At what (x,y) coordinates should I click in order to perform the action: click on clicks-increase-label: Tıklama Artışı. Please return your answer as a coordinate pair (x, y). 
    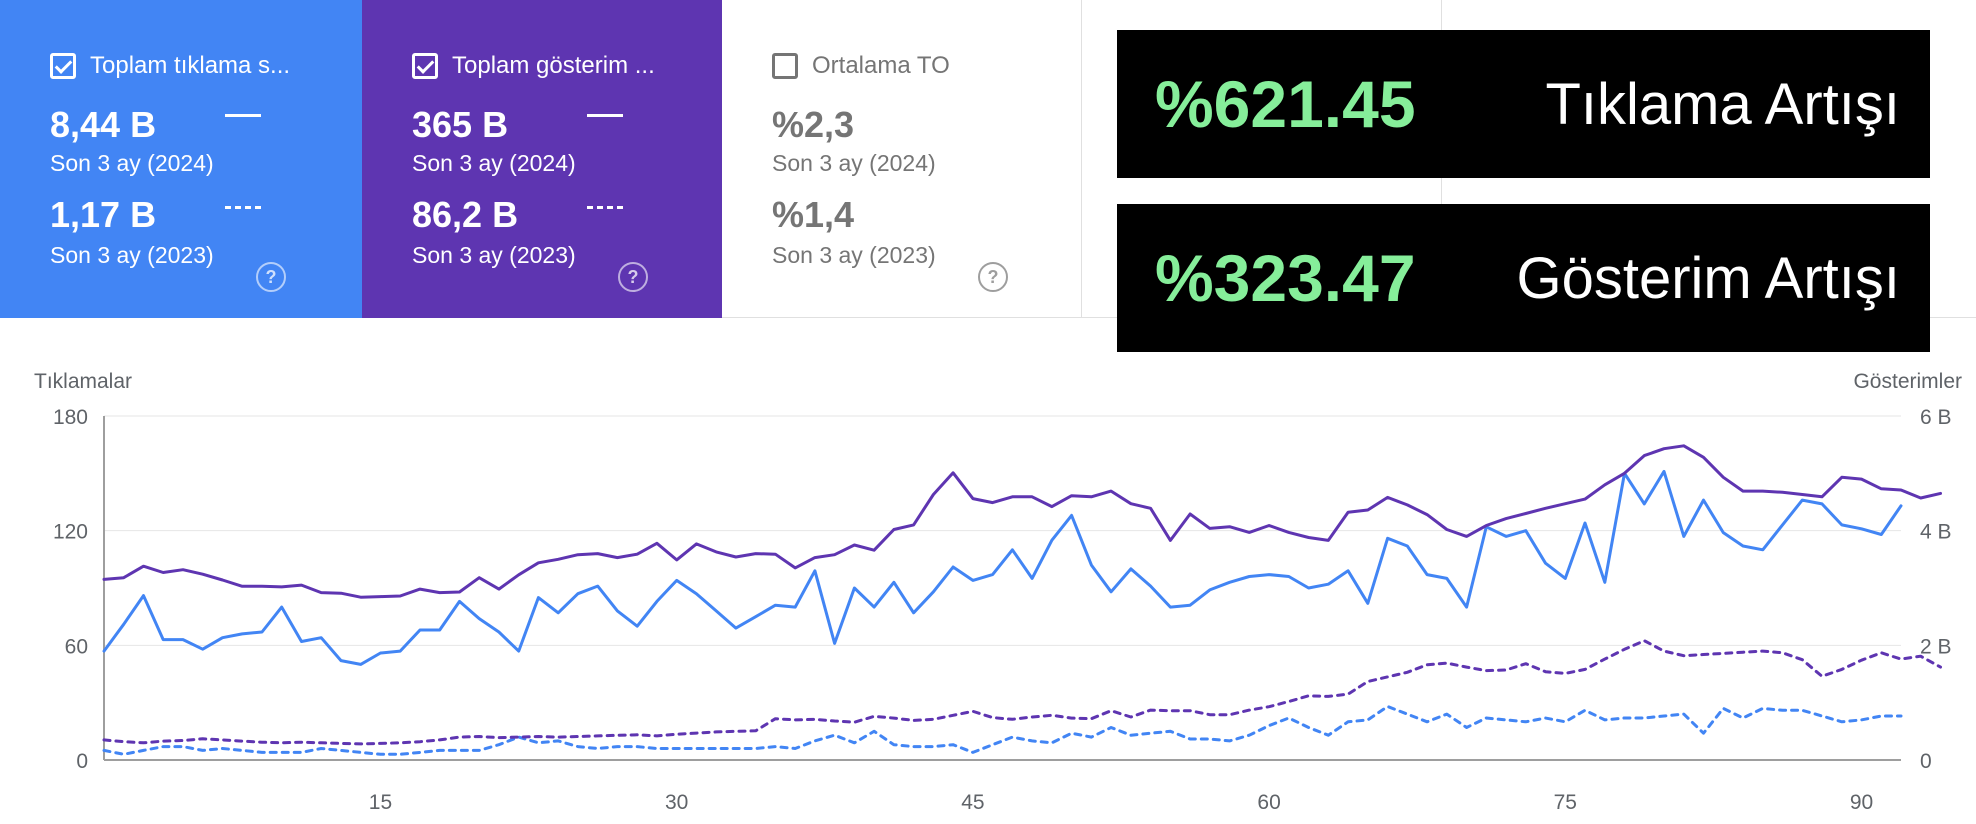
    Looking at the image, I should click on (1722, 104).